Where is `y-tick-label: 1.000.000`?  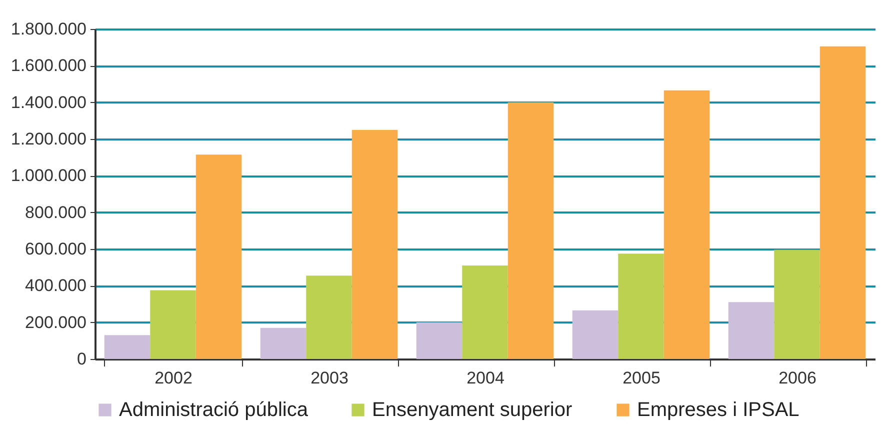 y-tick-label: 1.000.000 is located at coordinates (48, 176).